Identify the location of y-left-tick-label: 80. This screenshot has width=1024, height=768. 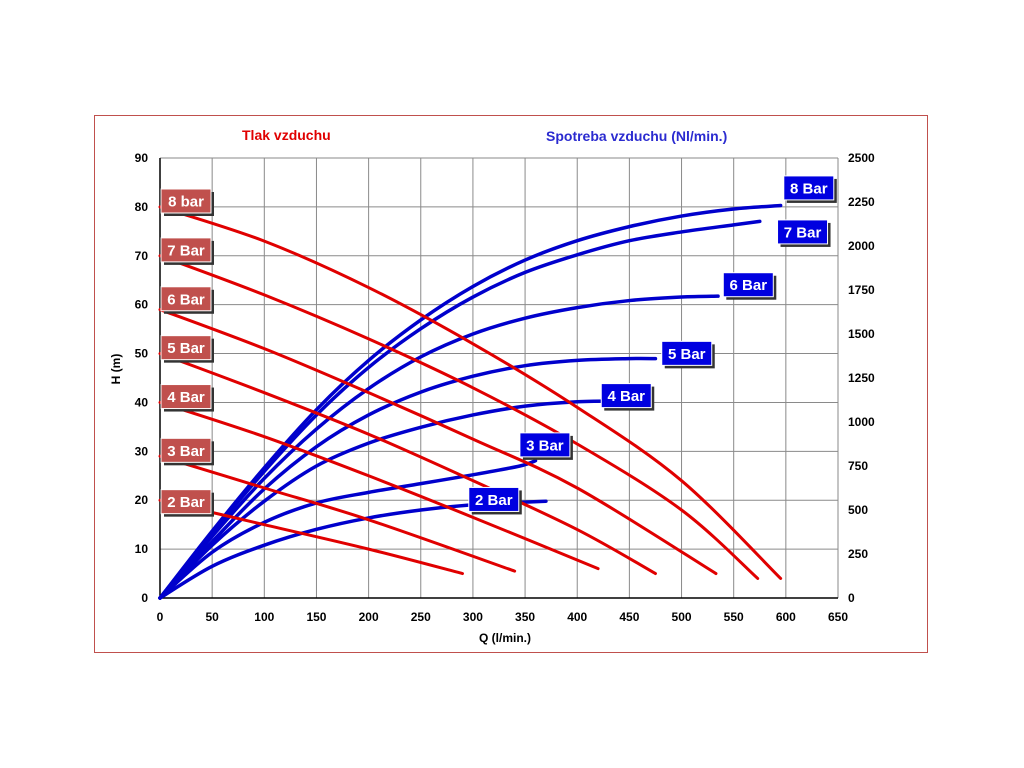
(142, 207).